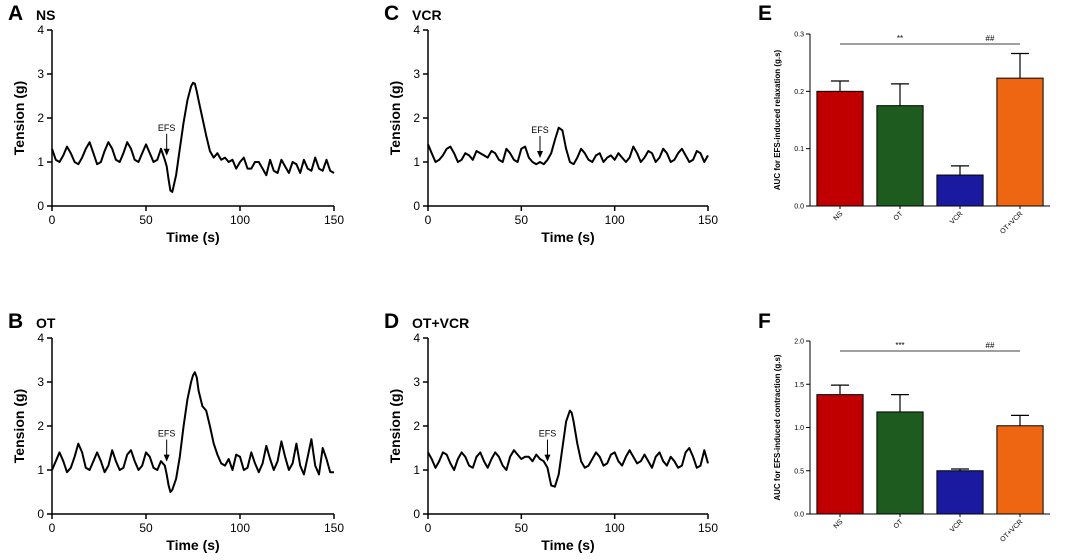  Describe the element at coordinates (799, 471) in the screenshot. I see `y-tick-label: 0.5` at that location.